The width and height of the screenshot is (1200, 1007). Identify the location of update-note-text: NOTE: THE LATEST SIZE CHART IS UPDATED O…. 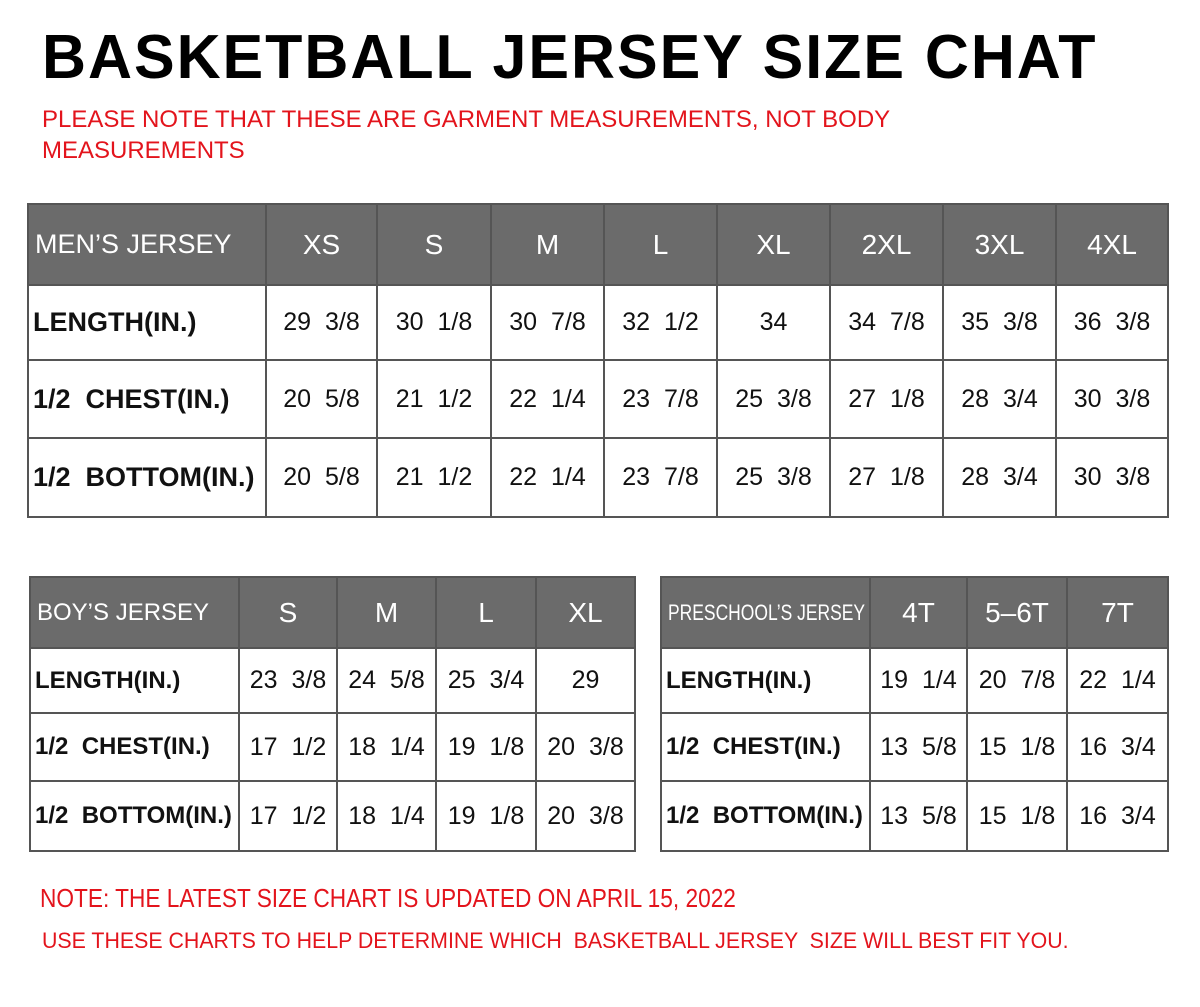
(388, 898).